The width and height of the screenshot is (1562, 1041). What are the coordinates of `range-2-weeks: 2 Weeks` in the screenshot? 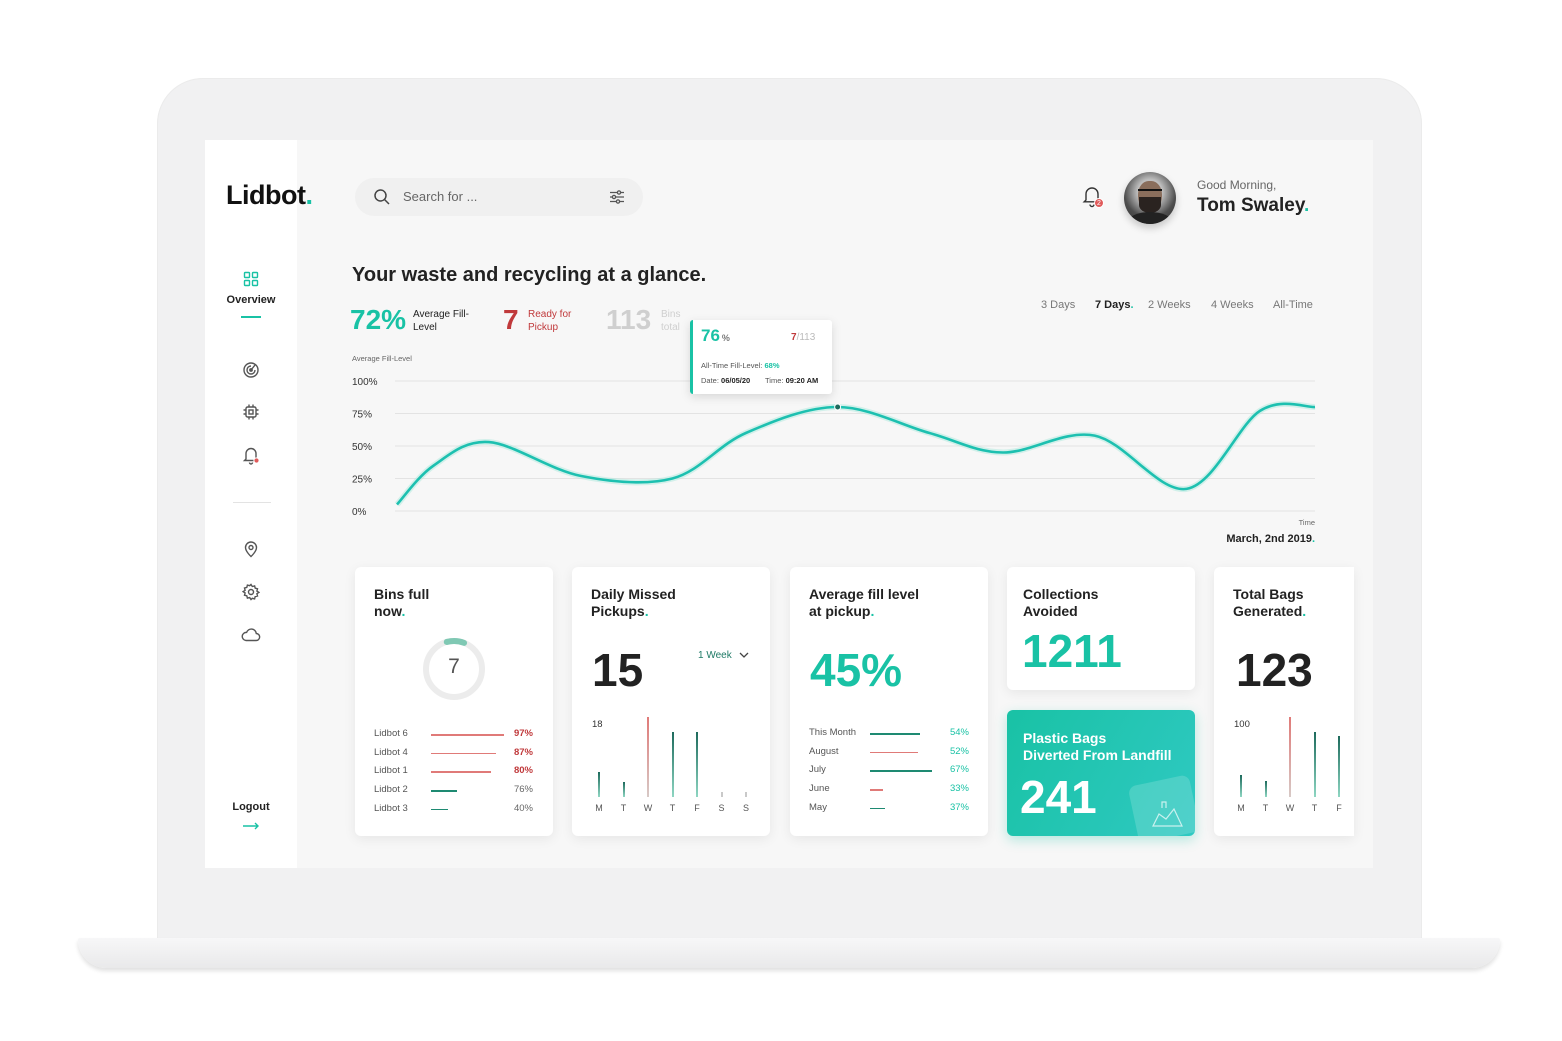 It's located at (1169, 305).